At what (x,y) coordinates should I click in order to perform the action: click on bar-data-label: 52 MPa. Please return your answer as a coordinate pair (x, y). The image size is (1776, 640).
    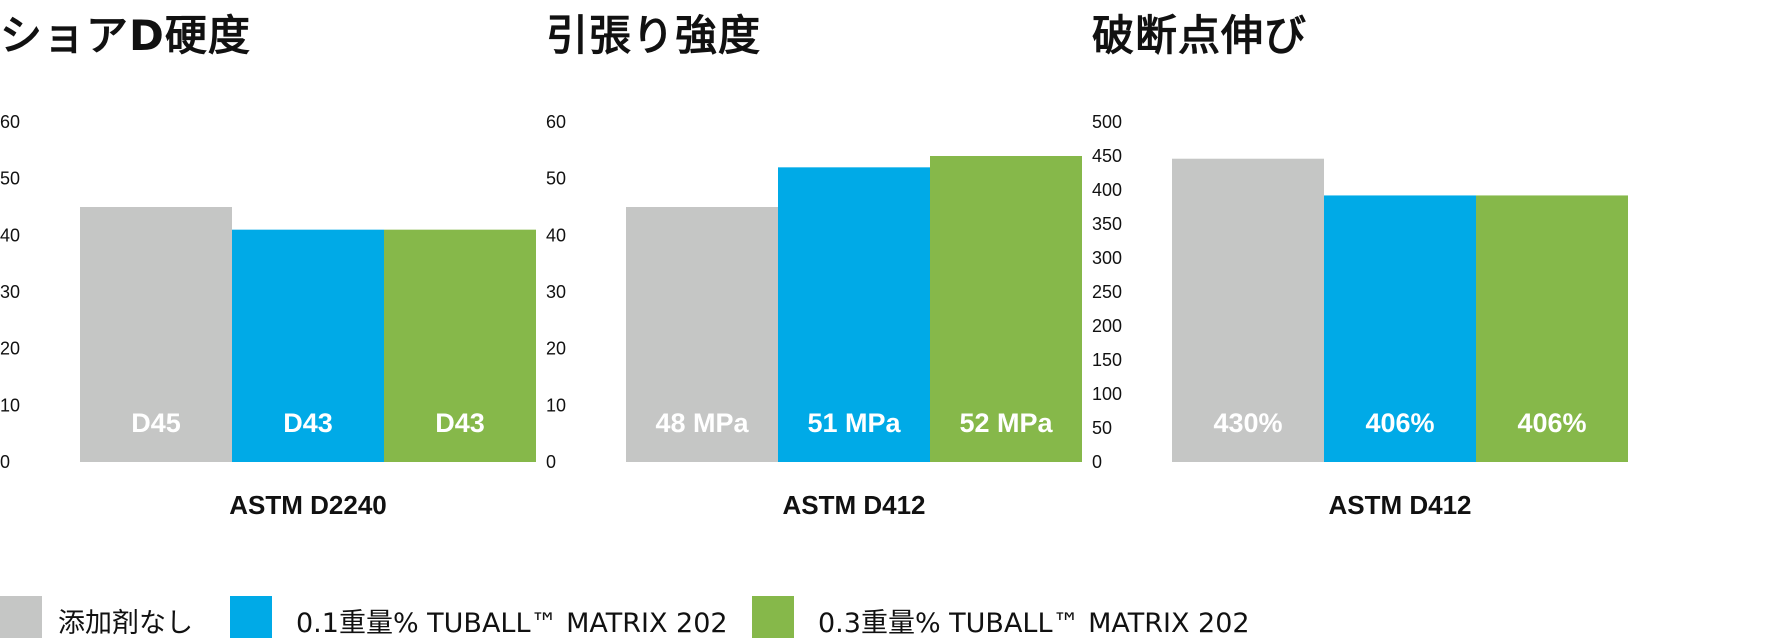
    Looking at the image, I should click on (1006, 423).